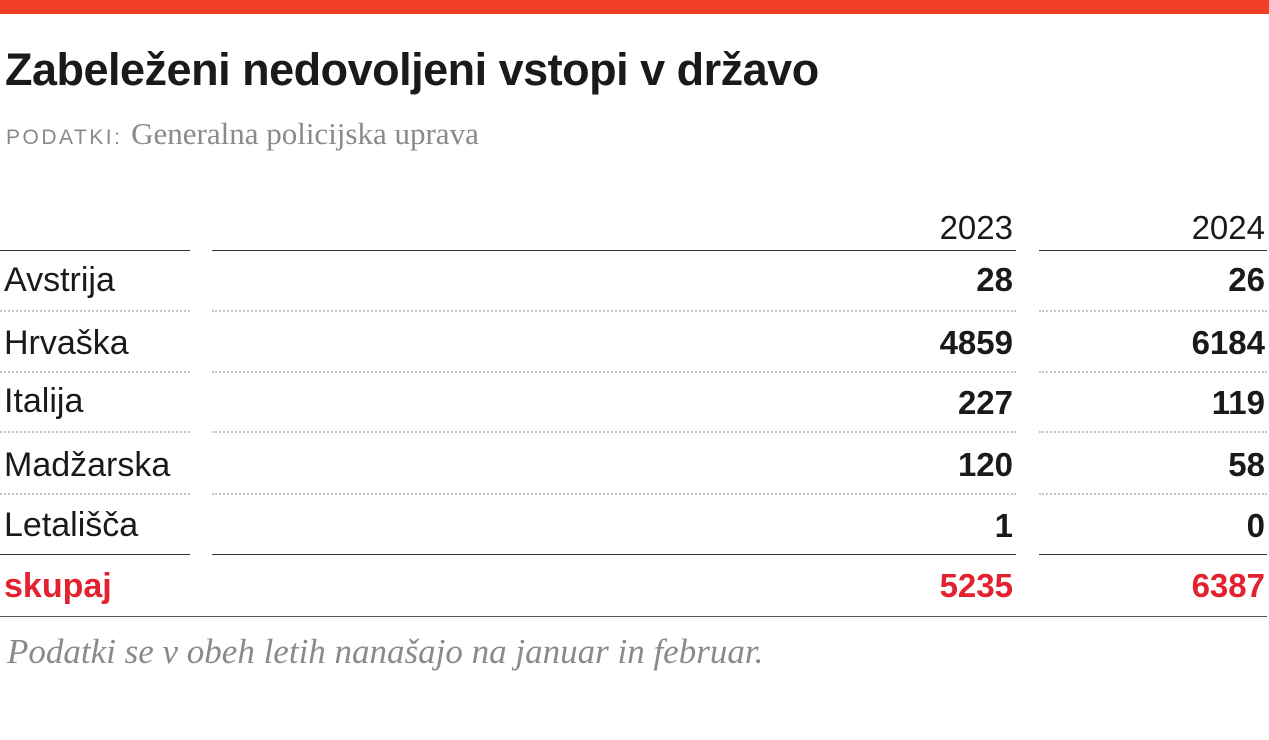 The height and width of the screenshot is (740, 1269). Describe the element at coordinates (1238, 402) in the screenshot. I see `cell-italija-2024: 119` at that location.